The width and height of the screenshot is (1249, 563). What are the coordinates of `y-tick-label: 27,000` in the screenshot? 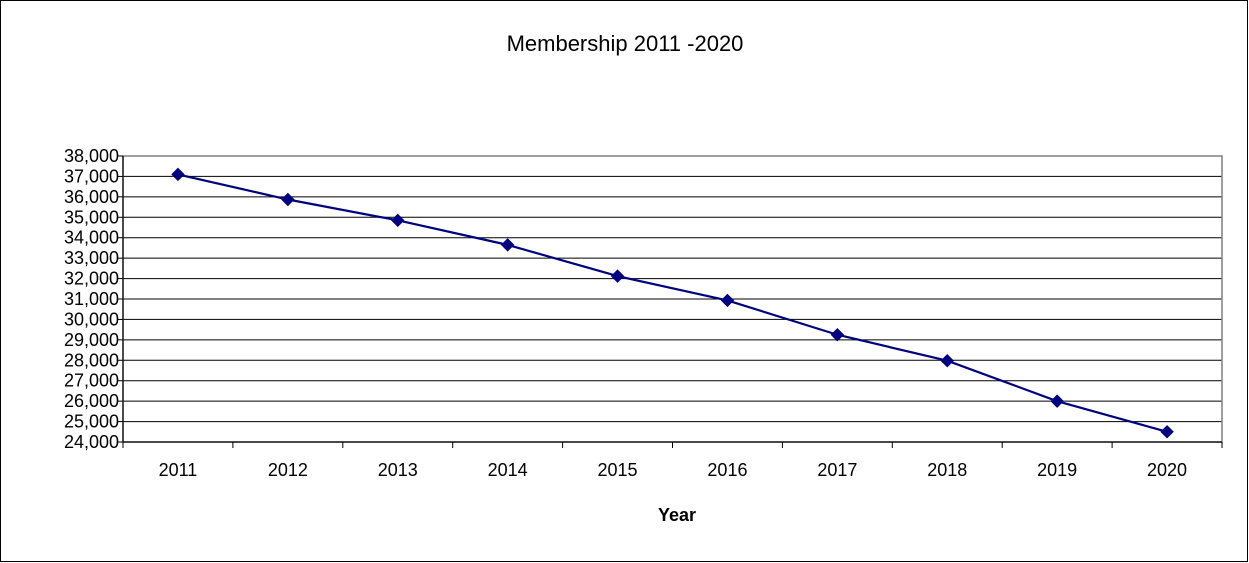 It's located at (91, 381).